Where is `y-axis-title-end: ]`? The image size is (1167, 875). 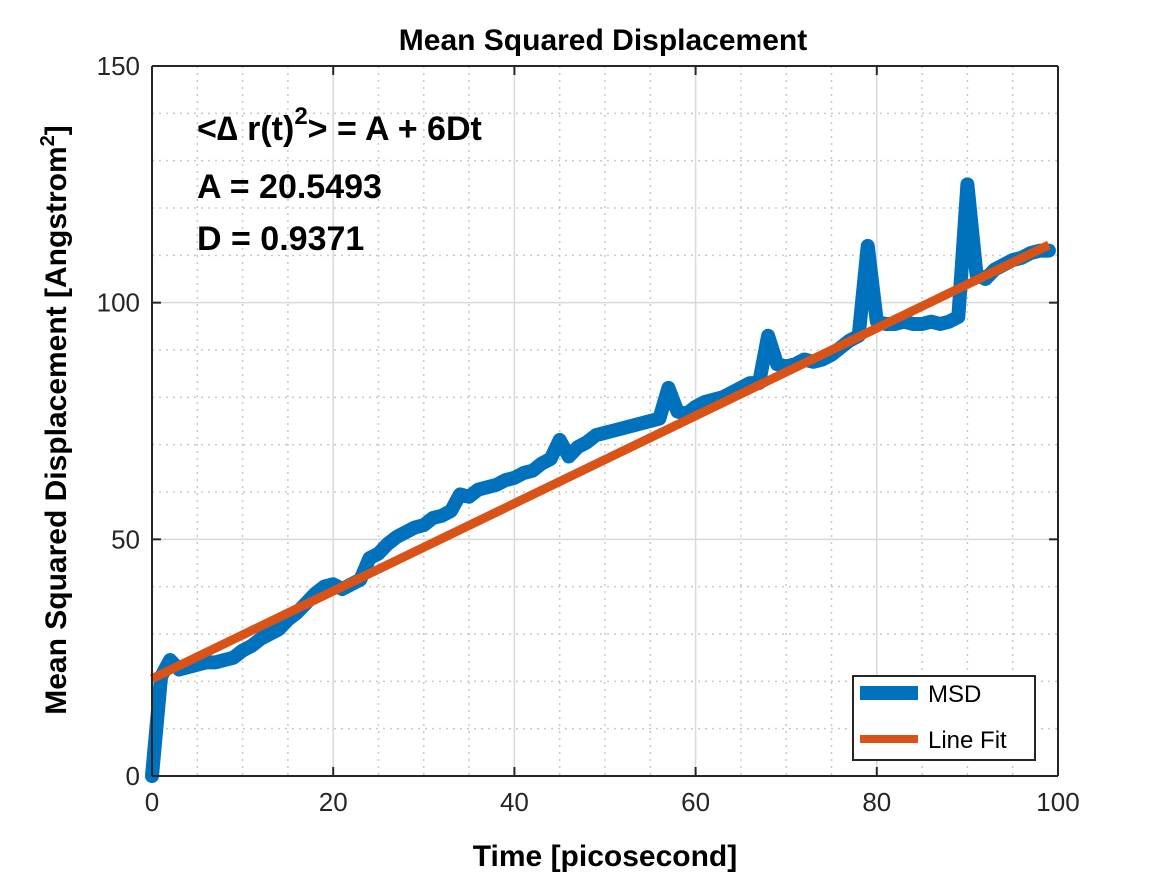 y-axis-title-end: ] is located at coordinates (56, 130).